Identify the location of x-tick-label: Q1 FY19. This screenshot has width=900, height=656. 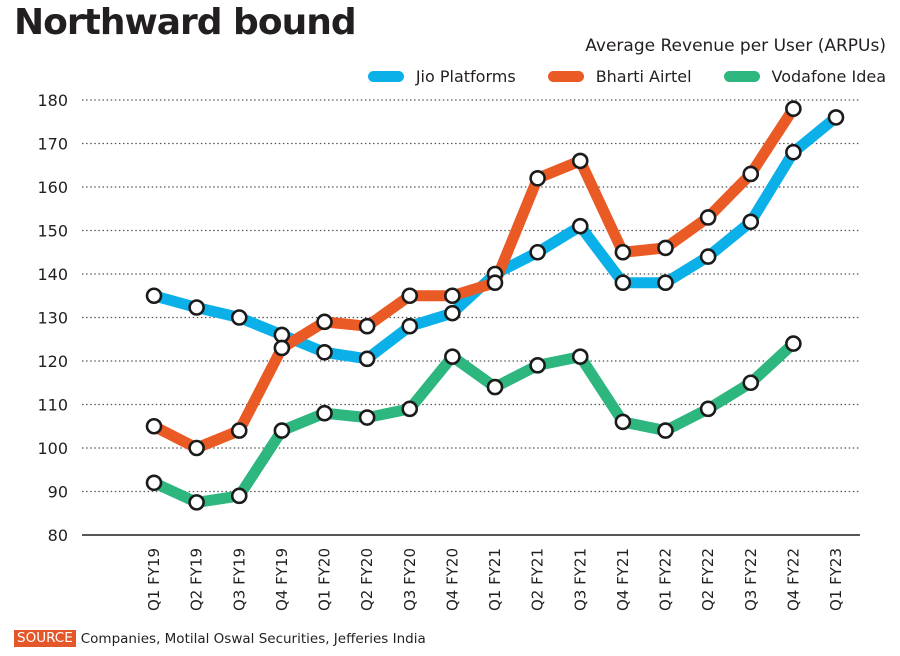
(154, 579).